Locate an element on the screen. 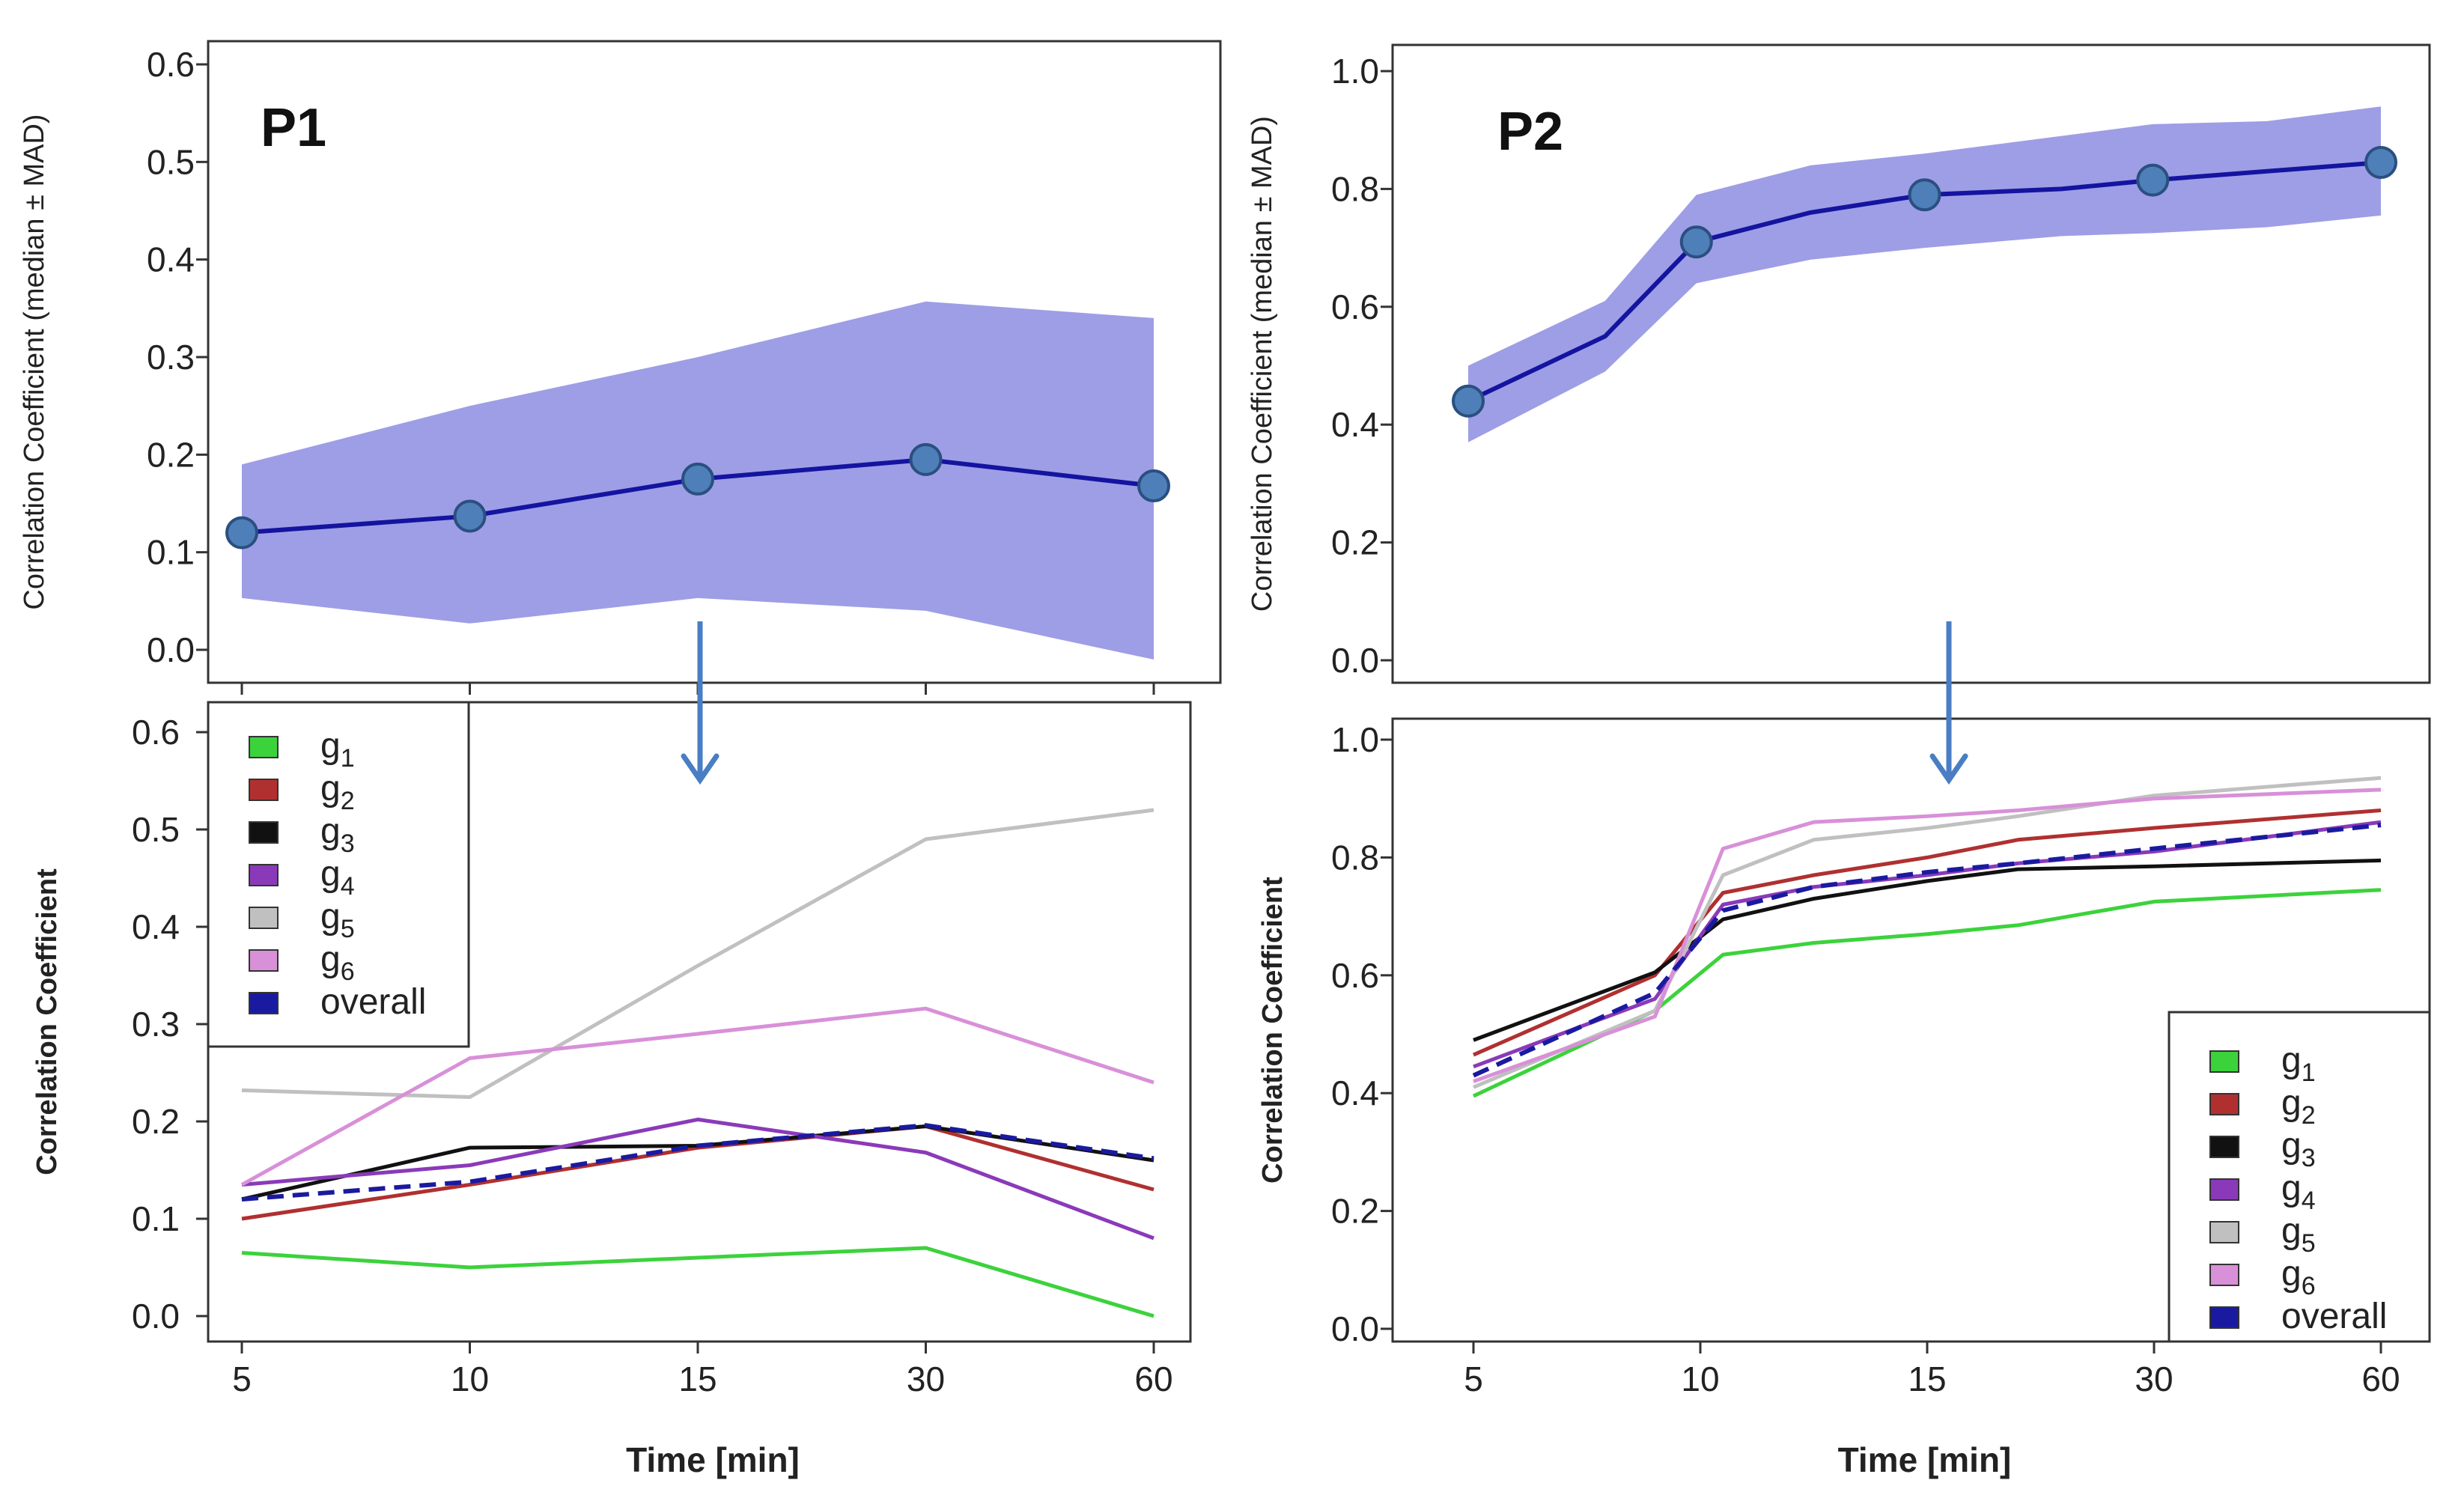 Image resolution: width=2464 pixels, height=1492 pixels. median-mad-plot-p1: P1 is located at coordinates (697, 379).